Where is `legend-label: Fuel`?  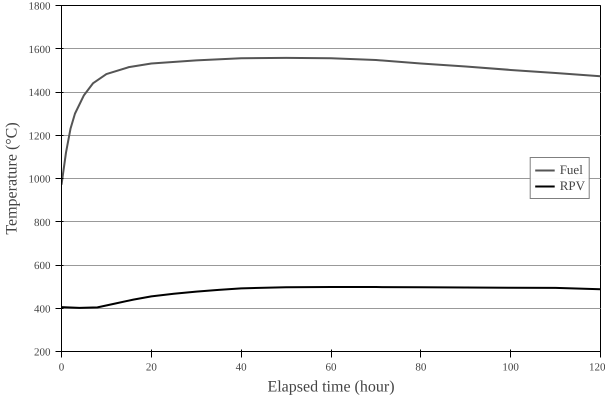
legend-label: Fuel is located at coordinates (571, 170).